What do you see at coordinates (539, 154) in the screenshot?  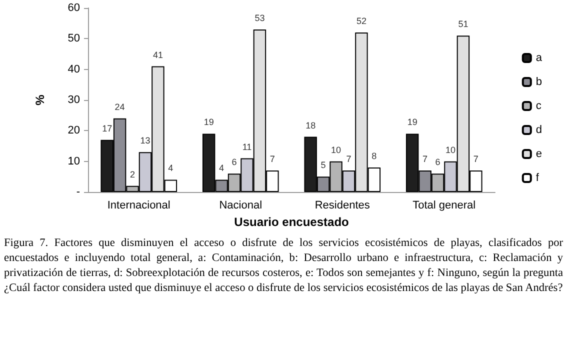 I see `legend-label: e` at bounding box center [539, 154].